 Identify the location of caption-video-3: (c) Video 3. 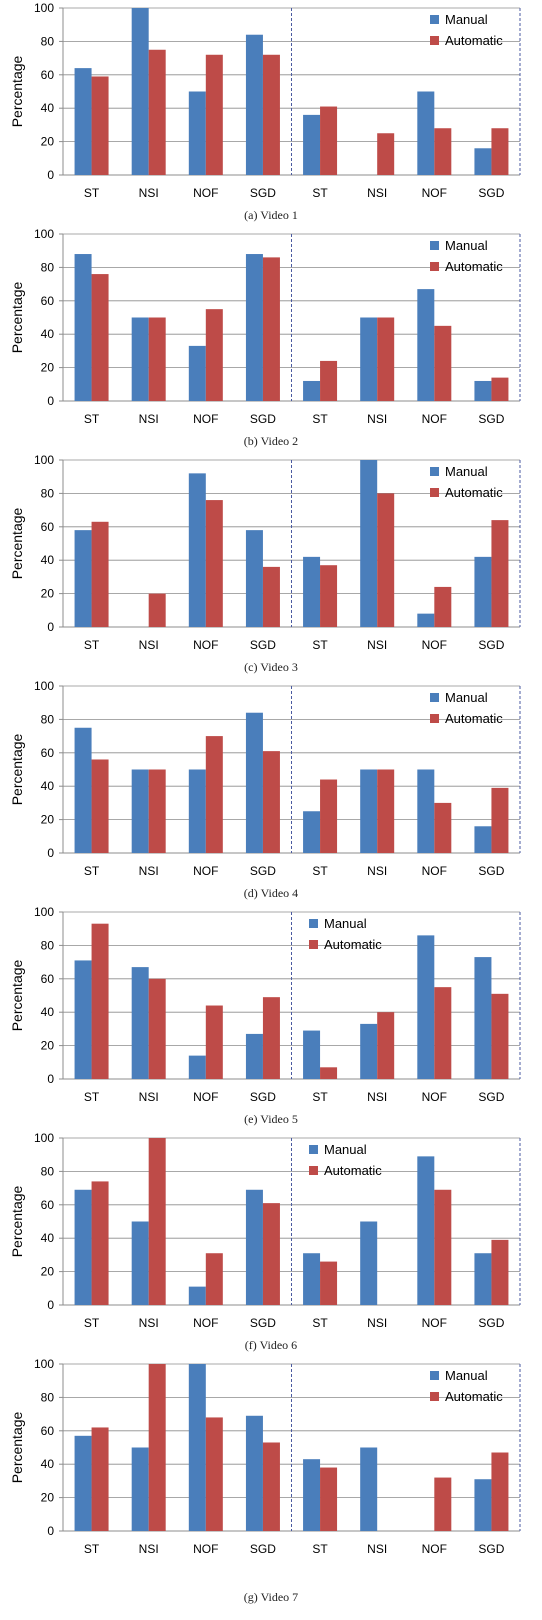
(271, 667).